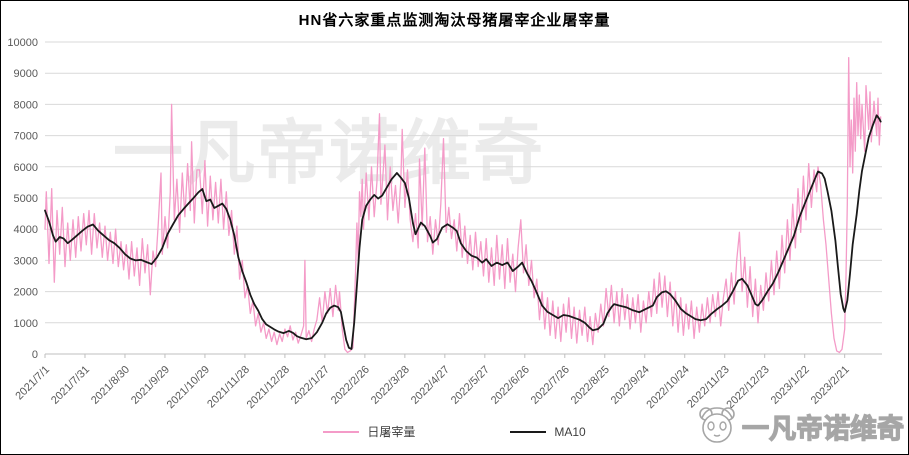 The image size is (909, 455). I want to click on y-tick-label: 4000, so click(26, 230).